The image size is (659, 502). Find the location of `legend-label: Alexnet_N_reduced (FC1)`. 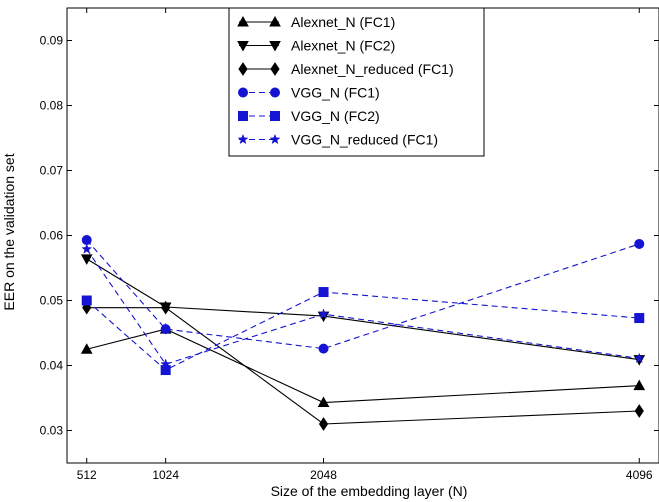

legend-label: Alexnet_N_reduced (FC1) is located at coordinates (372, 69).